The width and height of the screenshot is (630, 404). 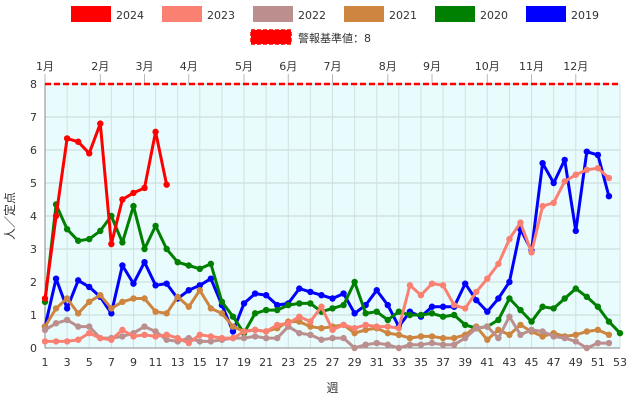 What do you see at coordinates (554, 362) in the screenshot?
I see `x-tick-label: 47` at bounding box center [554, 362].